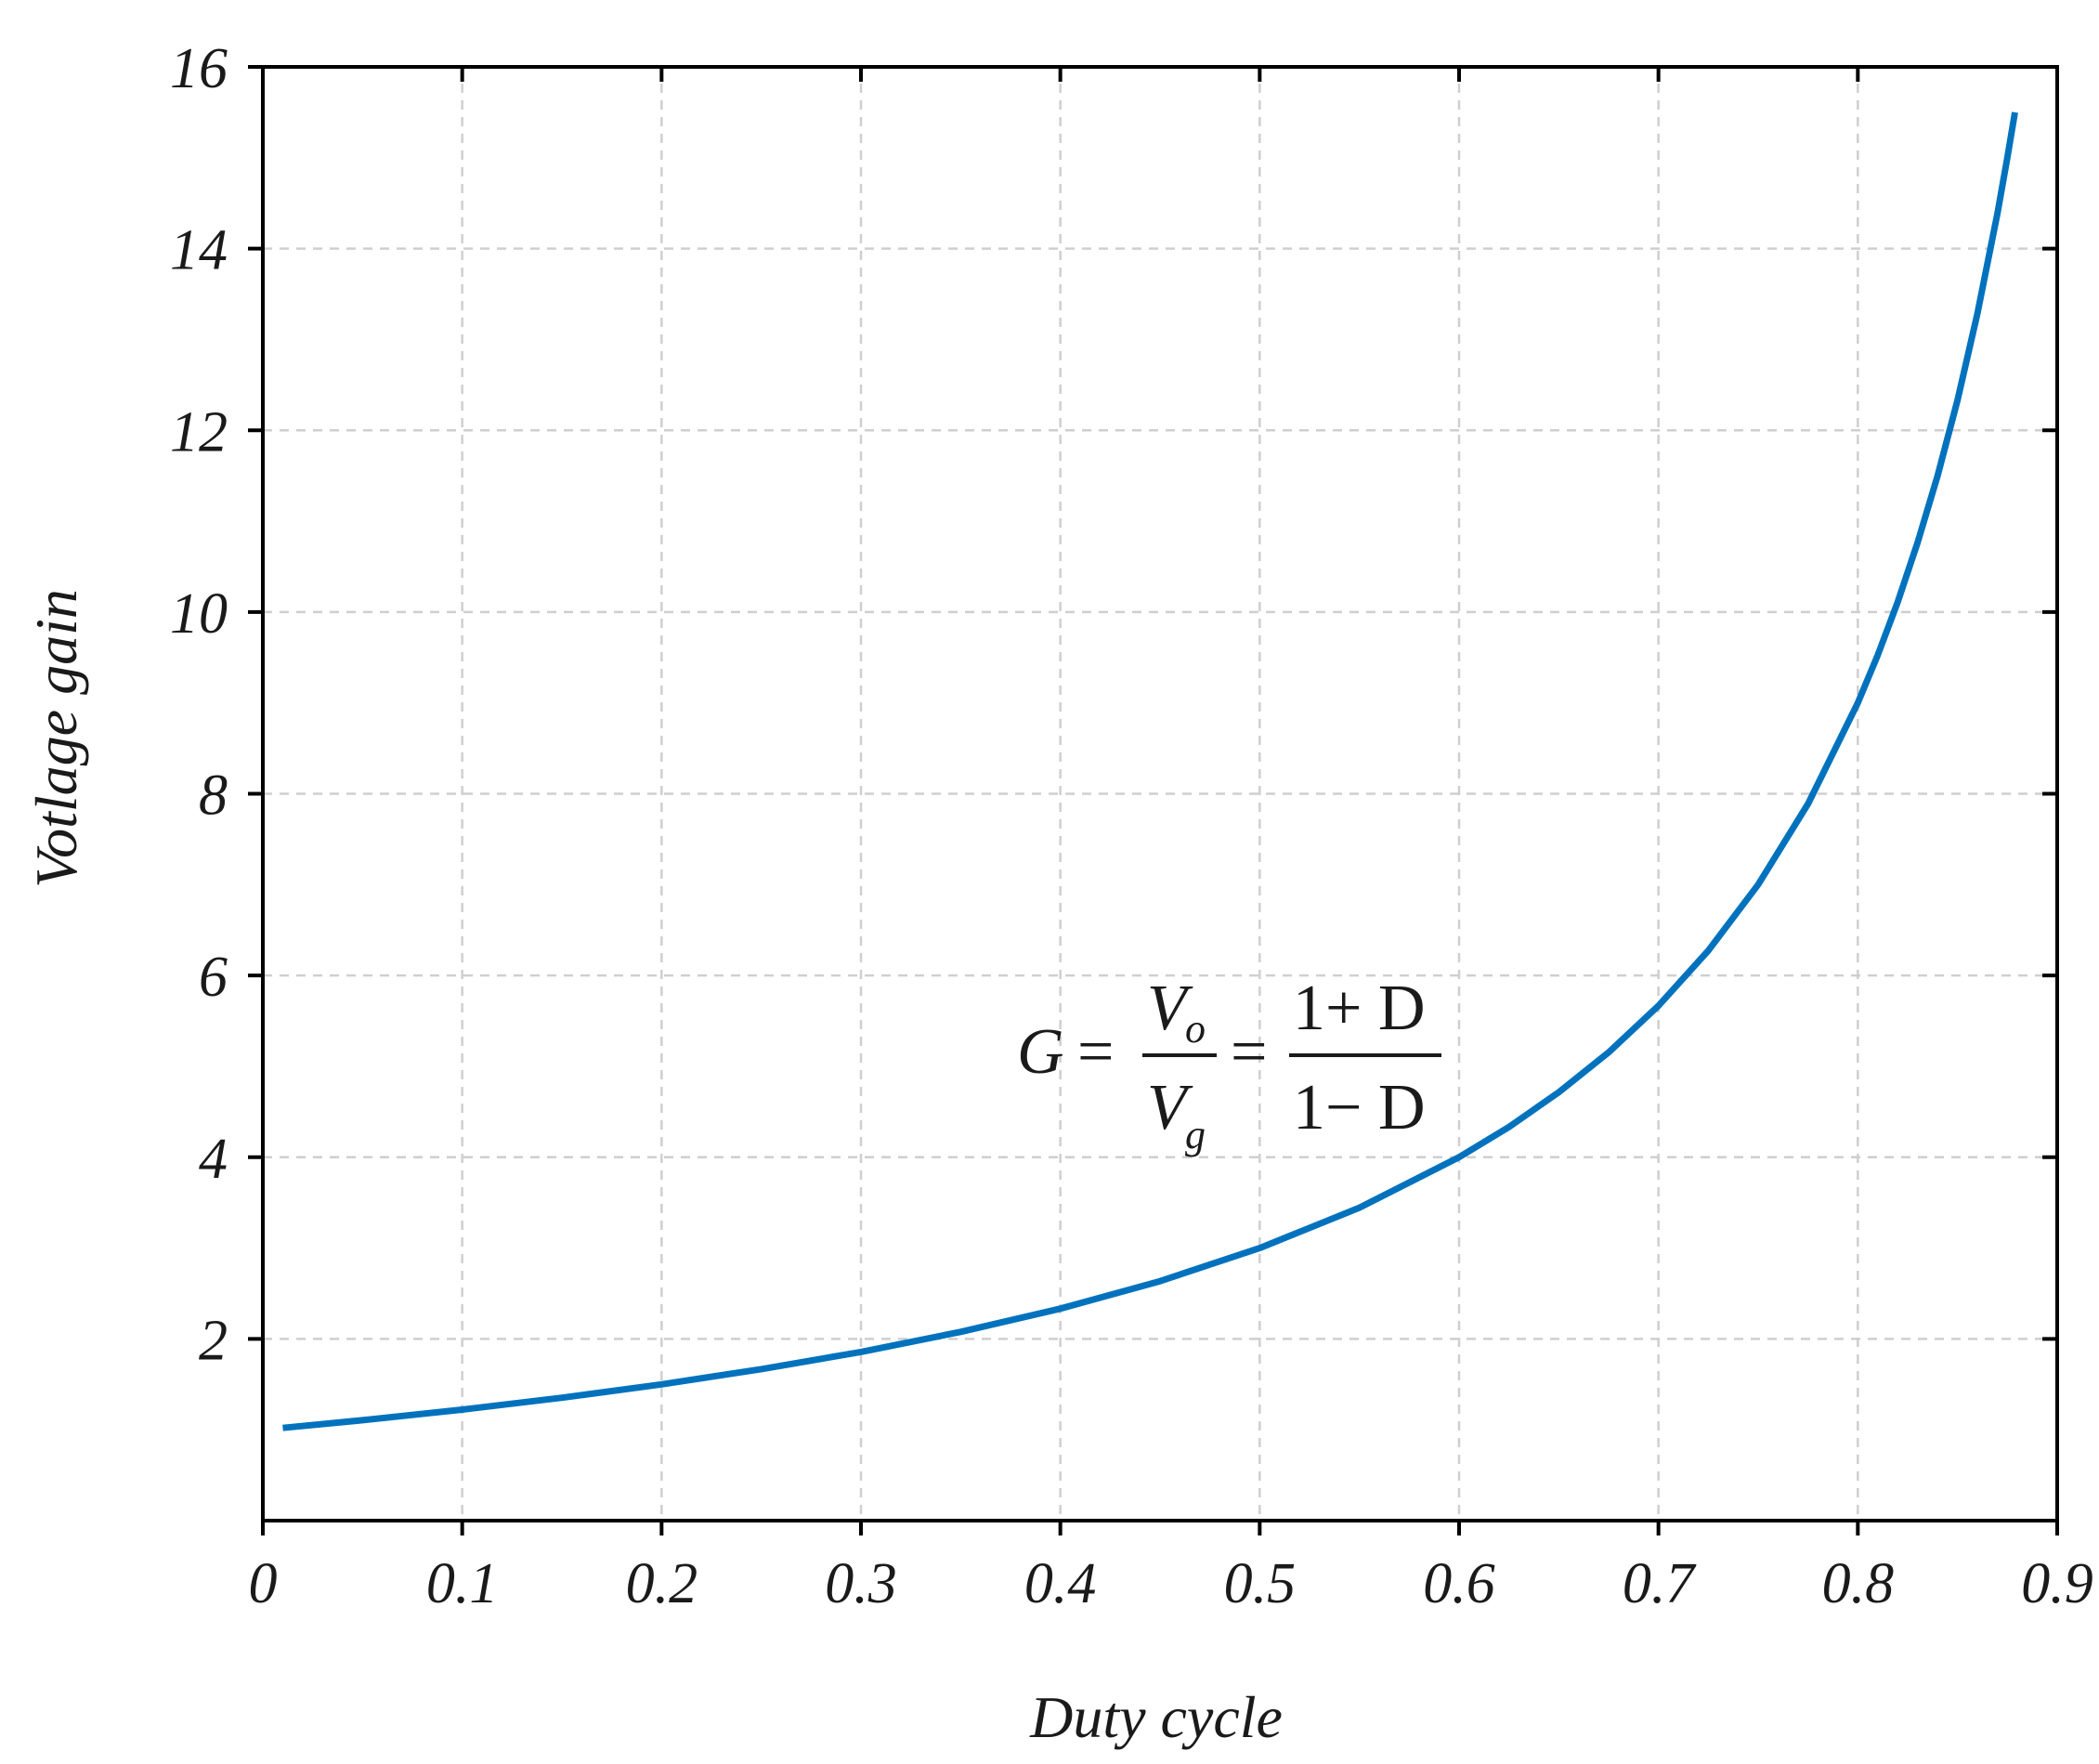 This screenshot has height=1764, width=2099. I want to click on fraction2-denominator: 1− D, so click(1359, 1107).